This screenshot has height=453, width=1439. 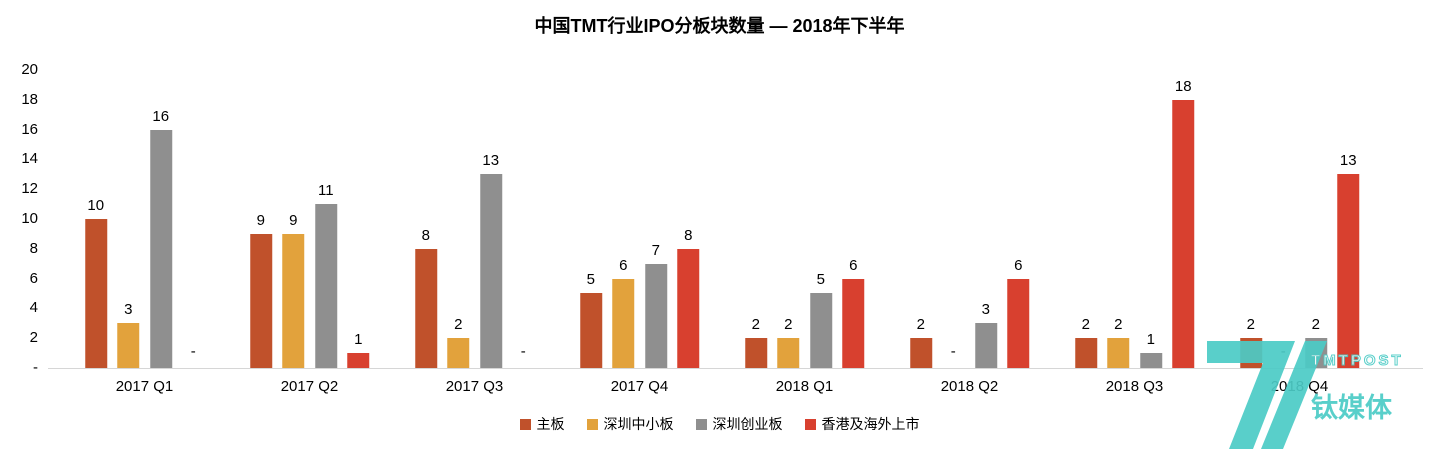 What do you see at coordinates (1134, 386) in the screenshot?
I see `x-axis-label: 2018 Q3` at bounding box center [1134, 386].